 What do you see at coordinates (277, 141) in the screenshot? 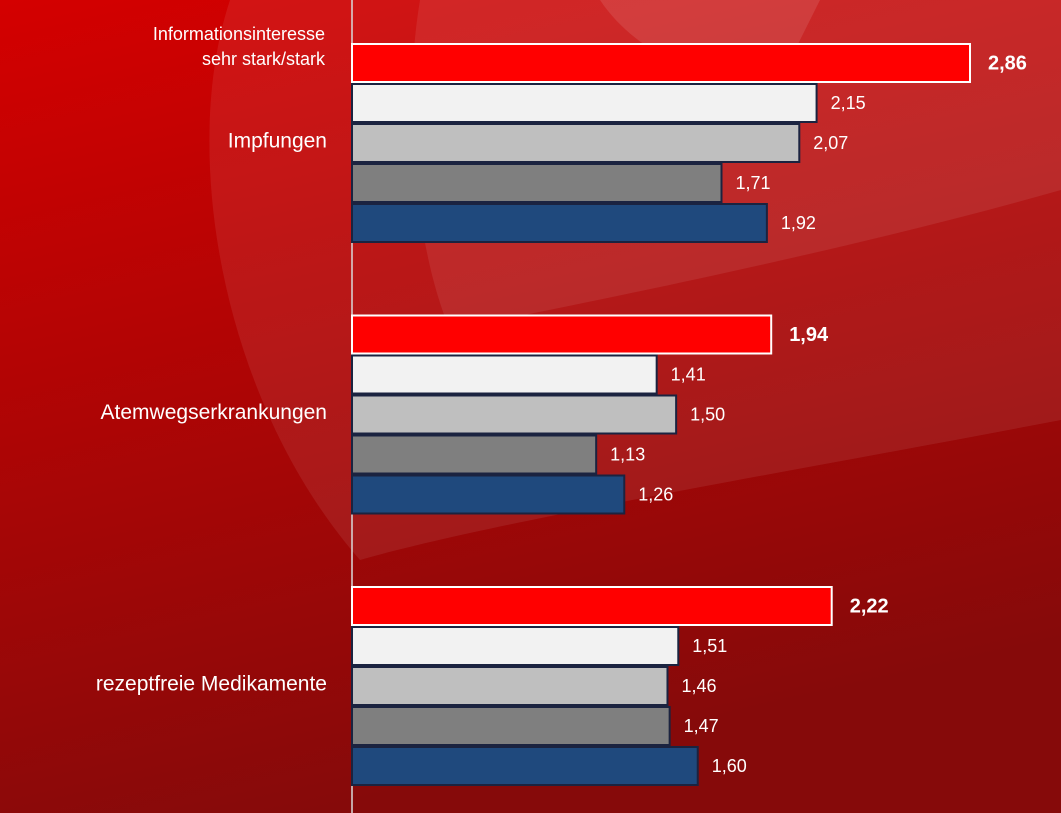
I see `category-label: Impfungen` at bounding box center [277, 141].